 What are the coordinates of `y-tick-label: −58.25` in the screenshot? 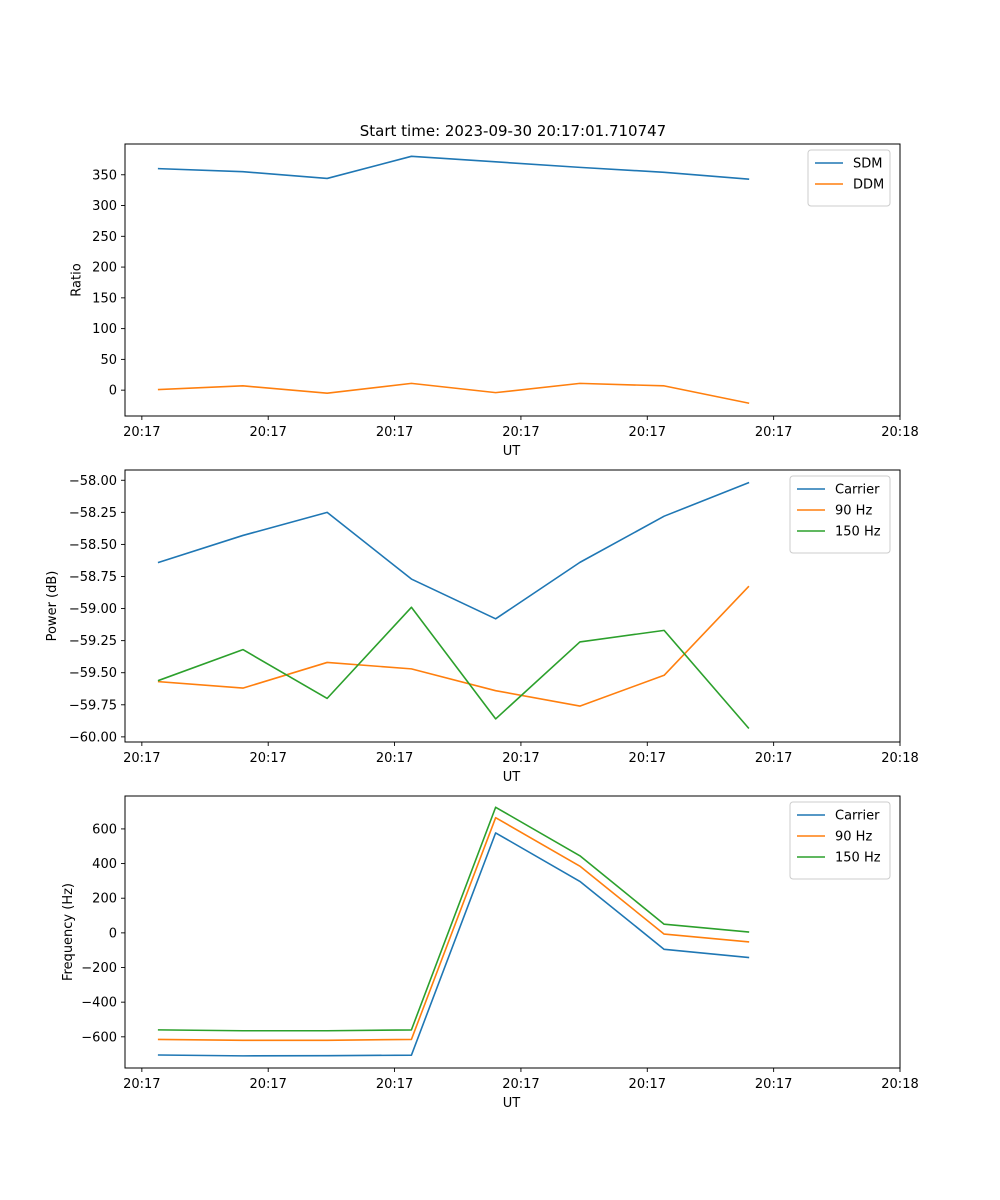 It's located at (93, 513).